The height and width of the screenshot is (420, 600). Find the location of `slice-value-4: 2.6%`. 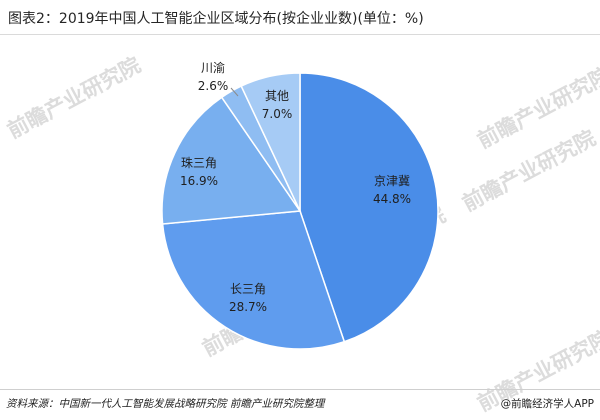

slice-value-4: 2.6% is located at coordinates (213, 86).